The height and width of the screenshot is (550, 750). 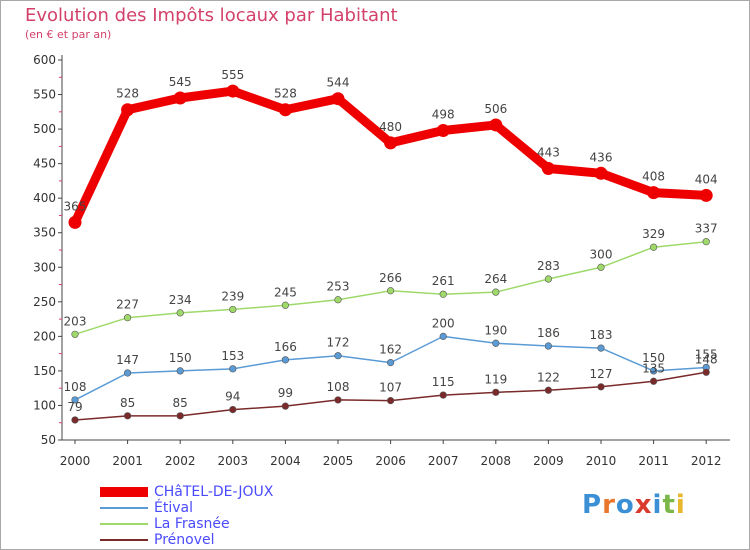 I want to click on x-tick-label: 2007, so click(x=443, y=461).